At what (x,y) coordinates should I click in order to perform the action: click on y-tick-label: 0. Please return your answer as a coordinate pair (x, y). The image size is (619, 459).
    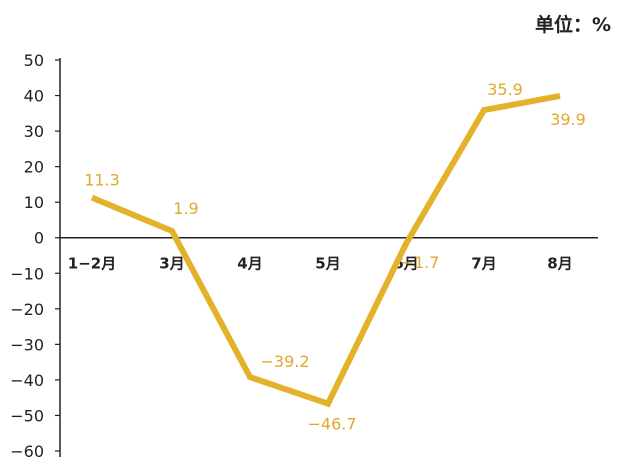
    Looking at the image, I should click on (39, 238).